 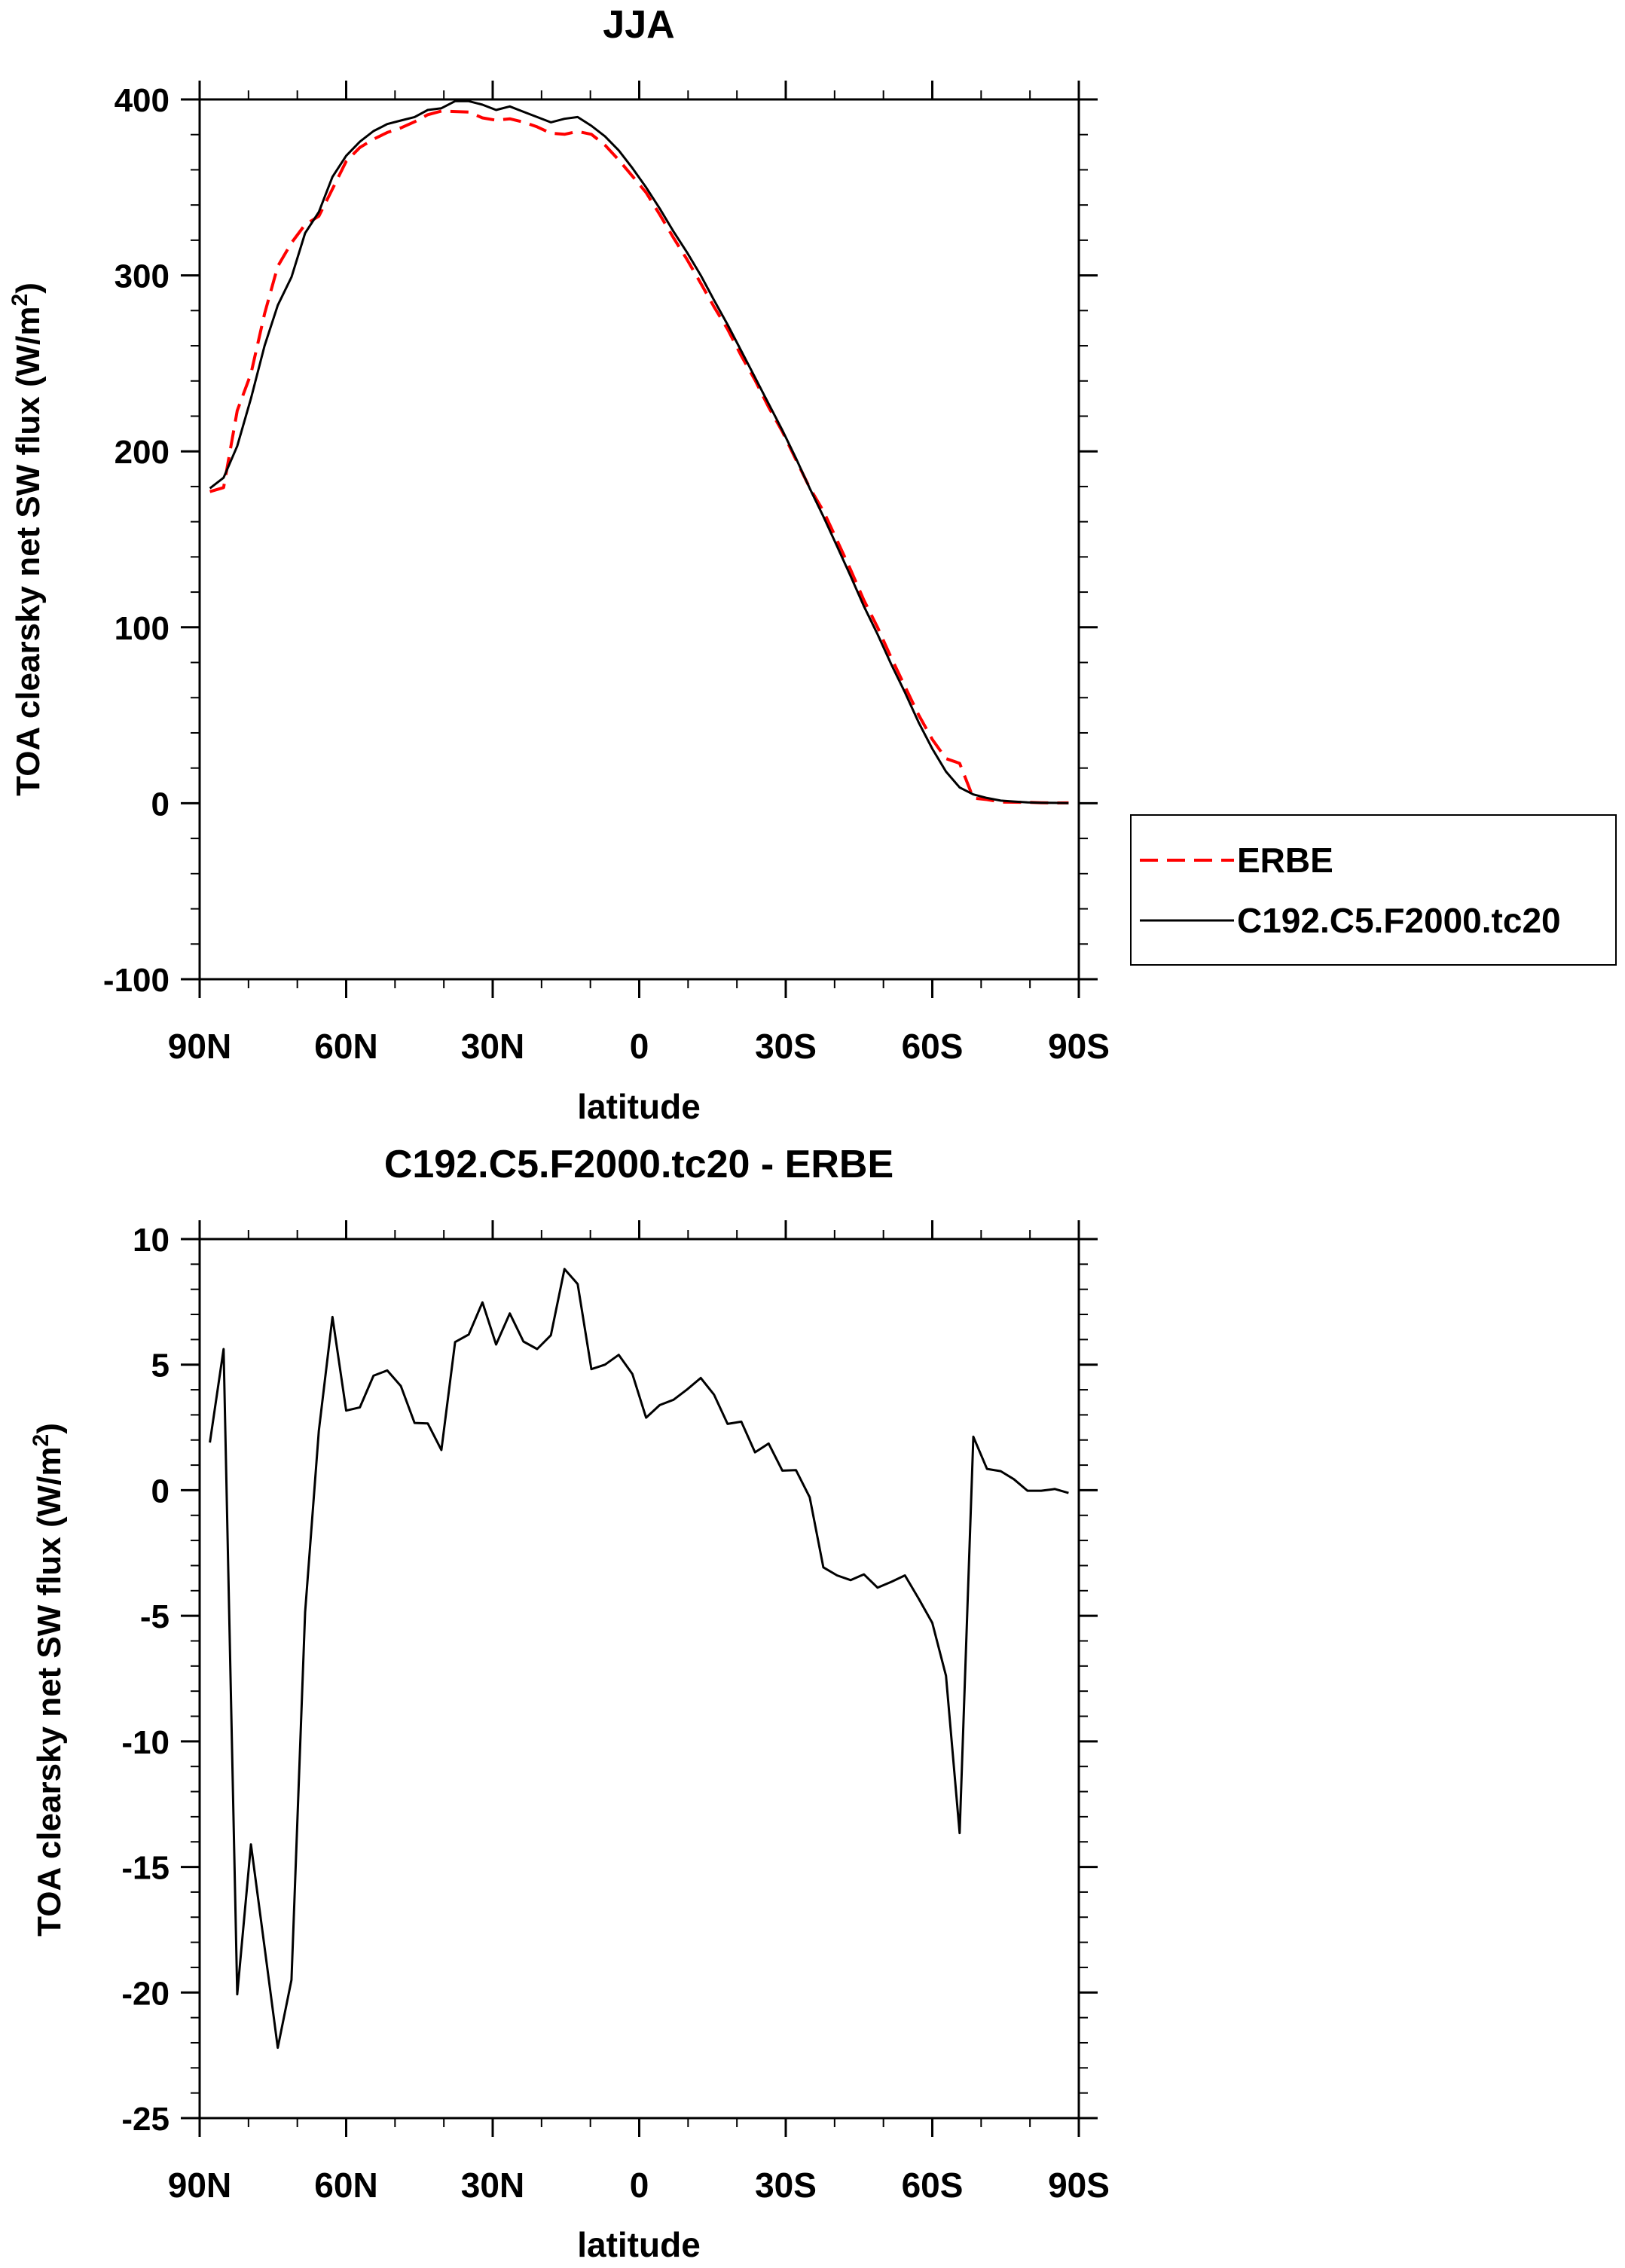 What do you see at coordinates (639, 2185) in the screenshot?
I see `bottom-x-tick-label: 0` at bounding box center [639, 2185].